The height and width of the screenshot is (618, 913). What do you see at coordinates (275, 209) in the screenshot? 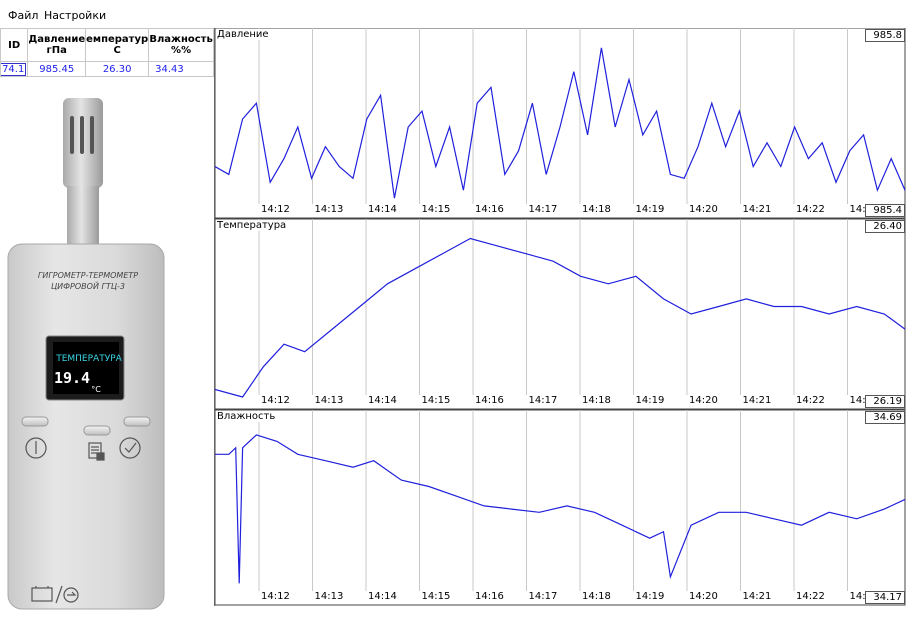
I see `pressure-tick-label: 14:12` at bounding box center [275, 209].